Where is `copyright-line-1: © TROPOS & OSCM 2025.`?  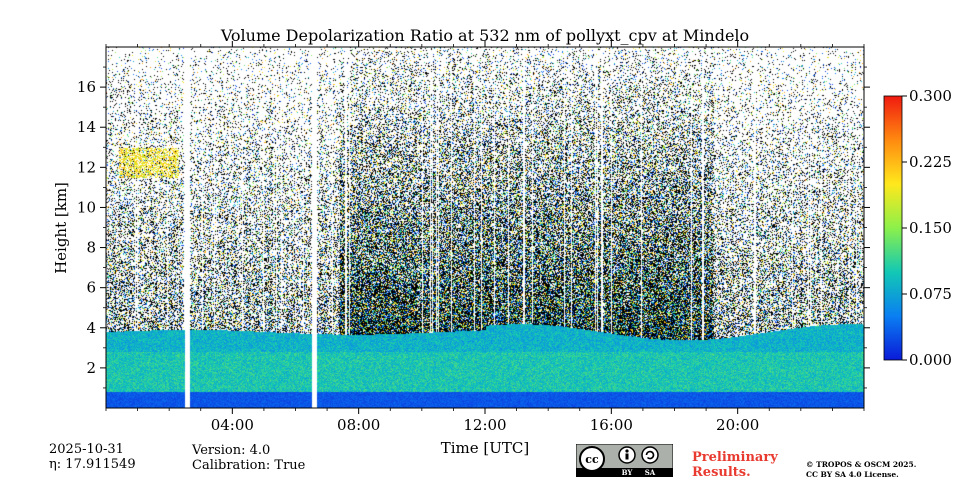 copyright-line-1: © TROPOS & OSCM 2025. is located at coordinates (861, 464).